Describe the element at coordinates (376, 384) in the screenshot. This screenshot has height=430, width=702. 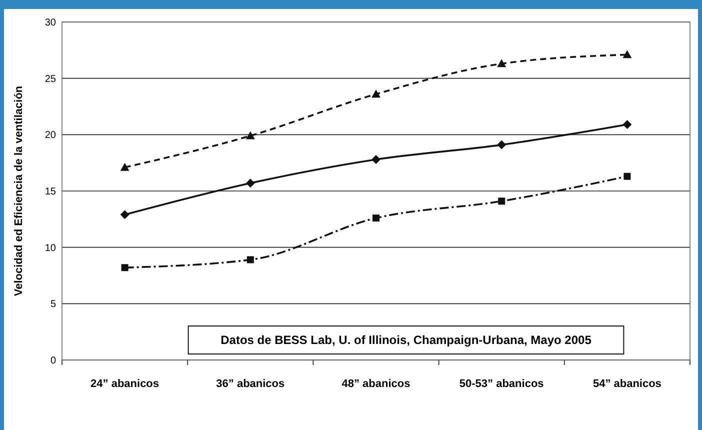
I see `x-tick-label: 48” abanicos` at that location.